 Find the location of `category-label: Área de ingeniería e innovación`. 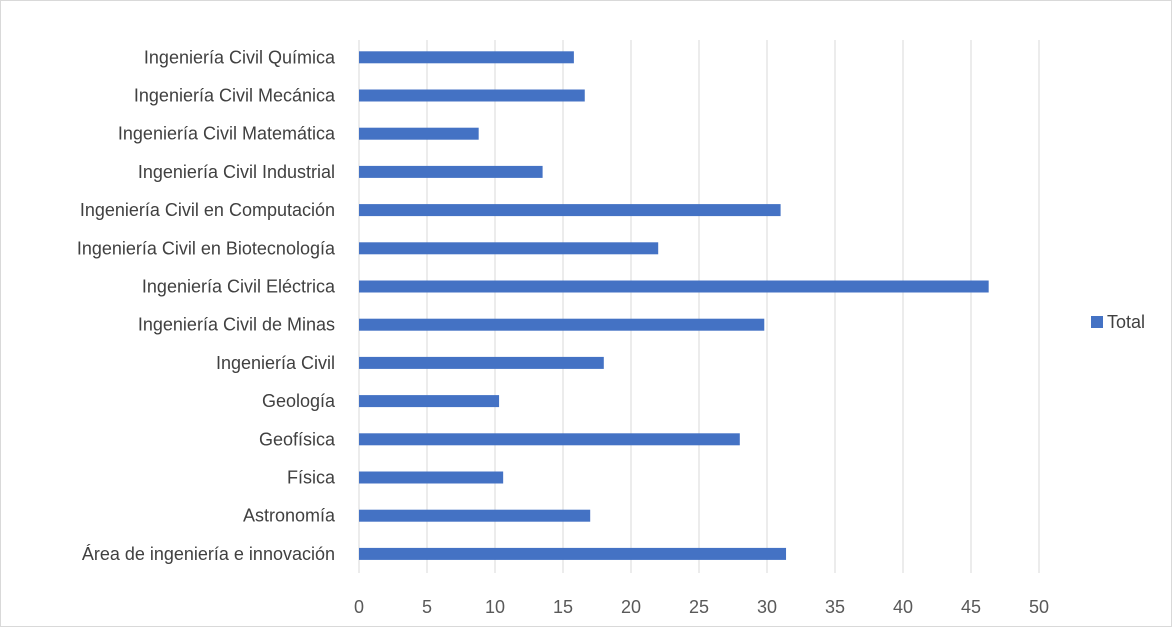

category-label: Área de ingeniería e innovación is located at coordinates (208, 554).